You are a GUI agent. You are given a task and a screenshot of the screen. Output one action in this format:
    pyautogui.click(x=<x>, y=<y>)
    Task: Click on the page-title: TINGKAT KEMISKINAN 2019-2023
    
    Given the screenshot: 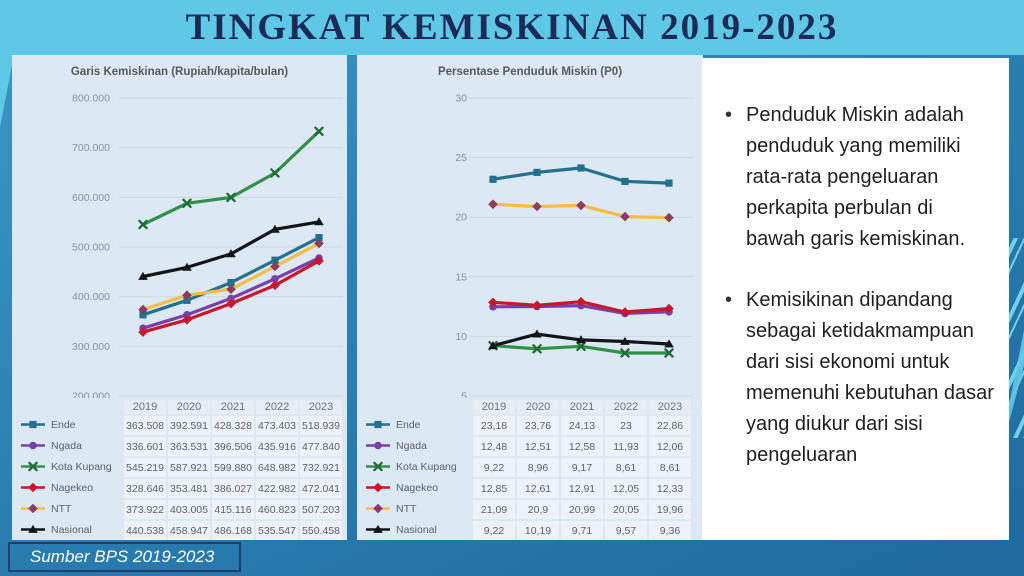 What is the action you would take?
    pyautogui.click(x=512, y=27)
    